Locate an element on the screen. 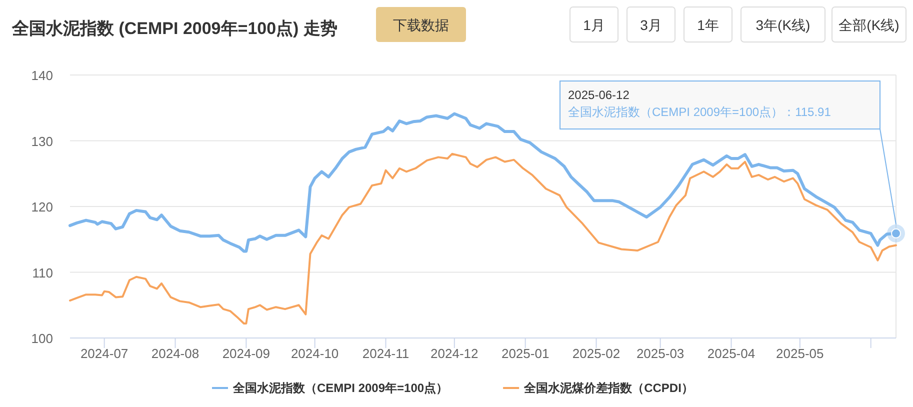 This screenshot has width=913, height=407. x-tick-label: 2024-07 is located at coordinates (104, 353).